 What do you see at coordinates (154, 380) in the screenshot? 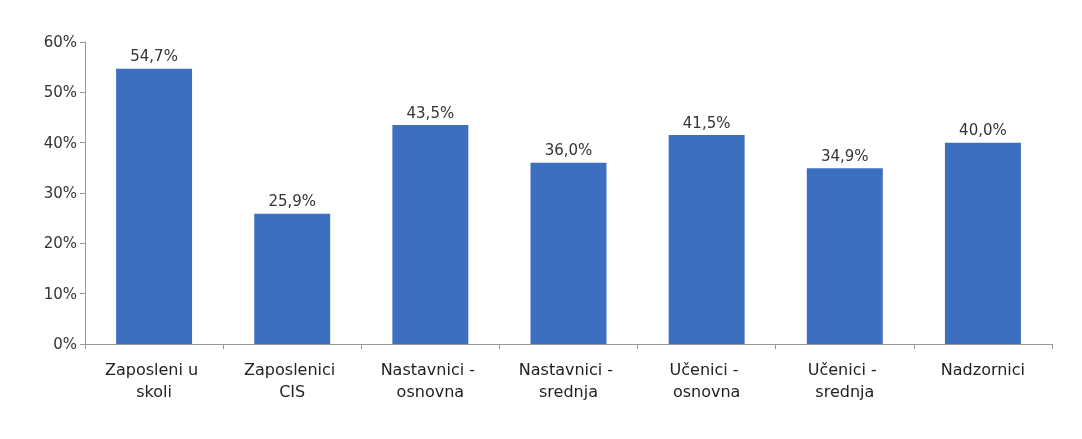
I see `x-tick-label: Zaposleni u skoli` at bounding box center [154, 380].